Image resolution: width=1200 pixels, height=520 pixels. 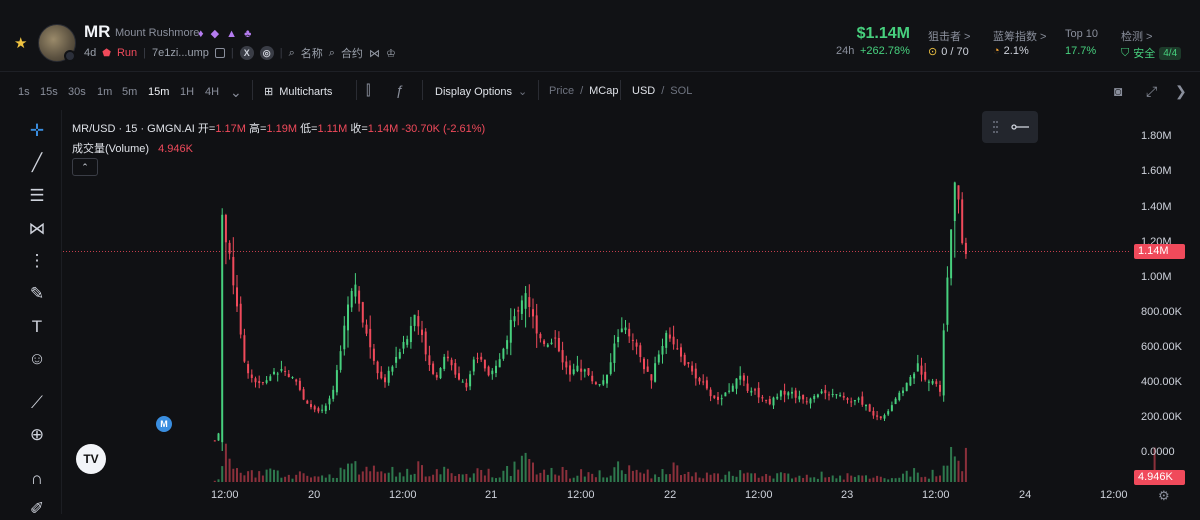 What do you see at coordinates (1144, 54) in the screenshot?
I see `check-value: 安全` at bounding box center [1144, 54].